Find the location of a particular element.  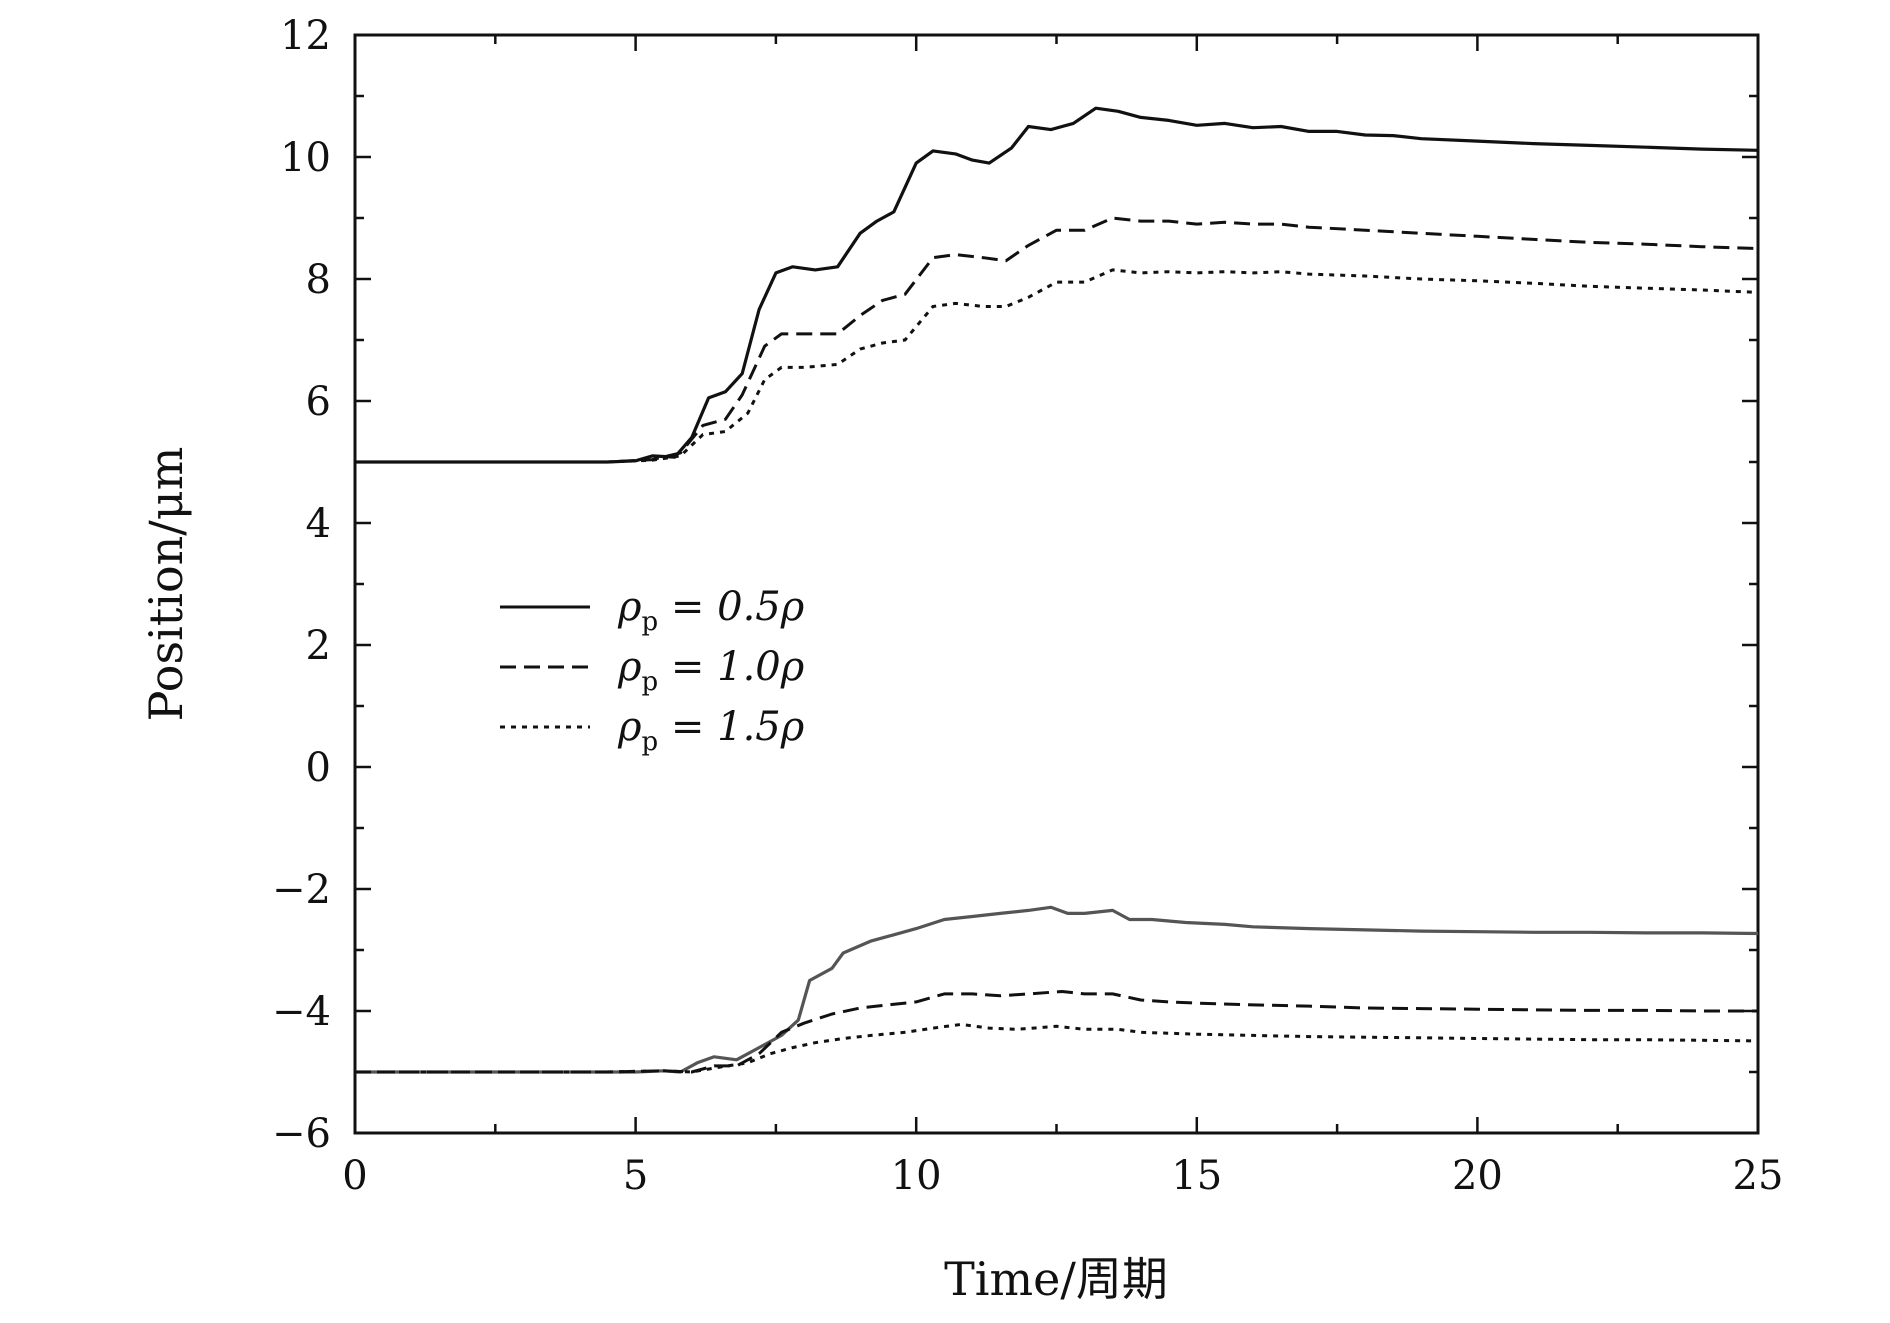

legend-label: ρp = 1.5ρ is located at coordinates (711, 730).